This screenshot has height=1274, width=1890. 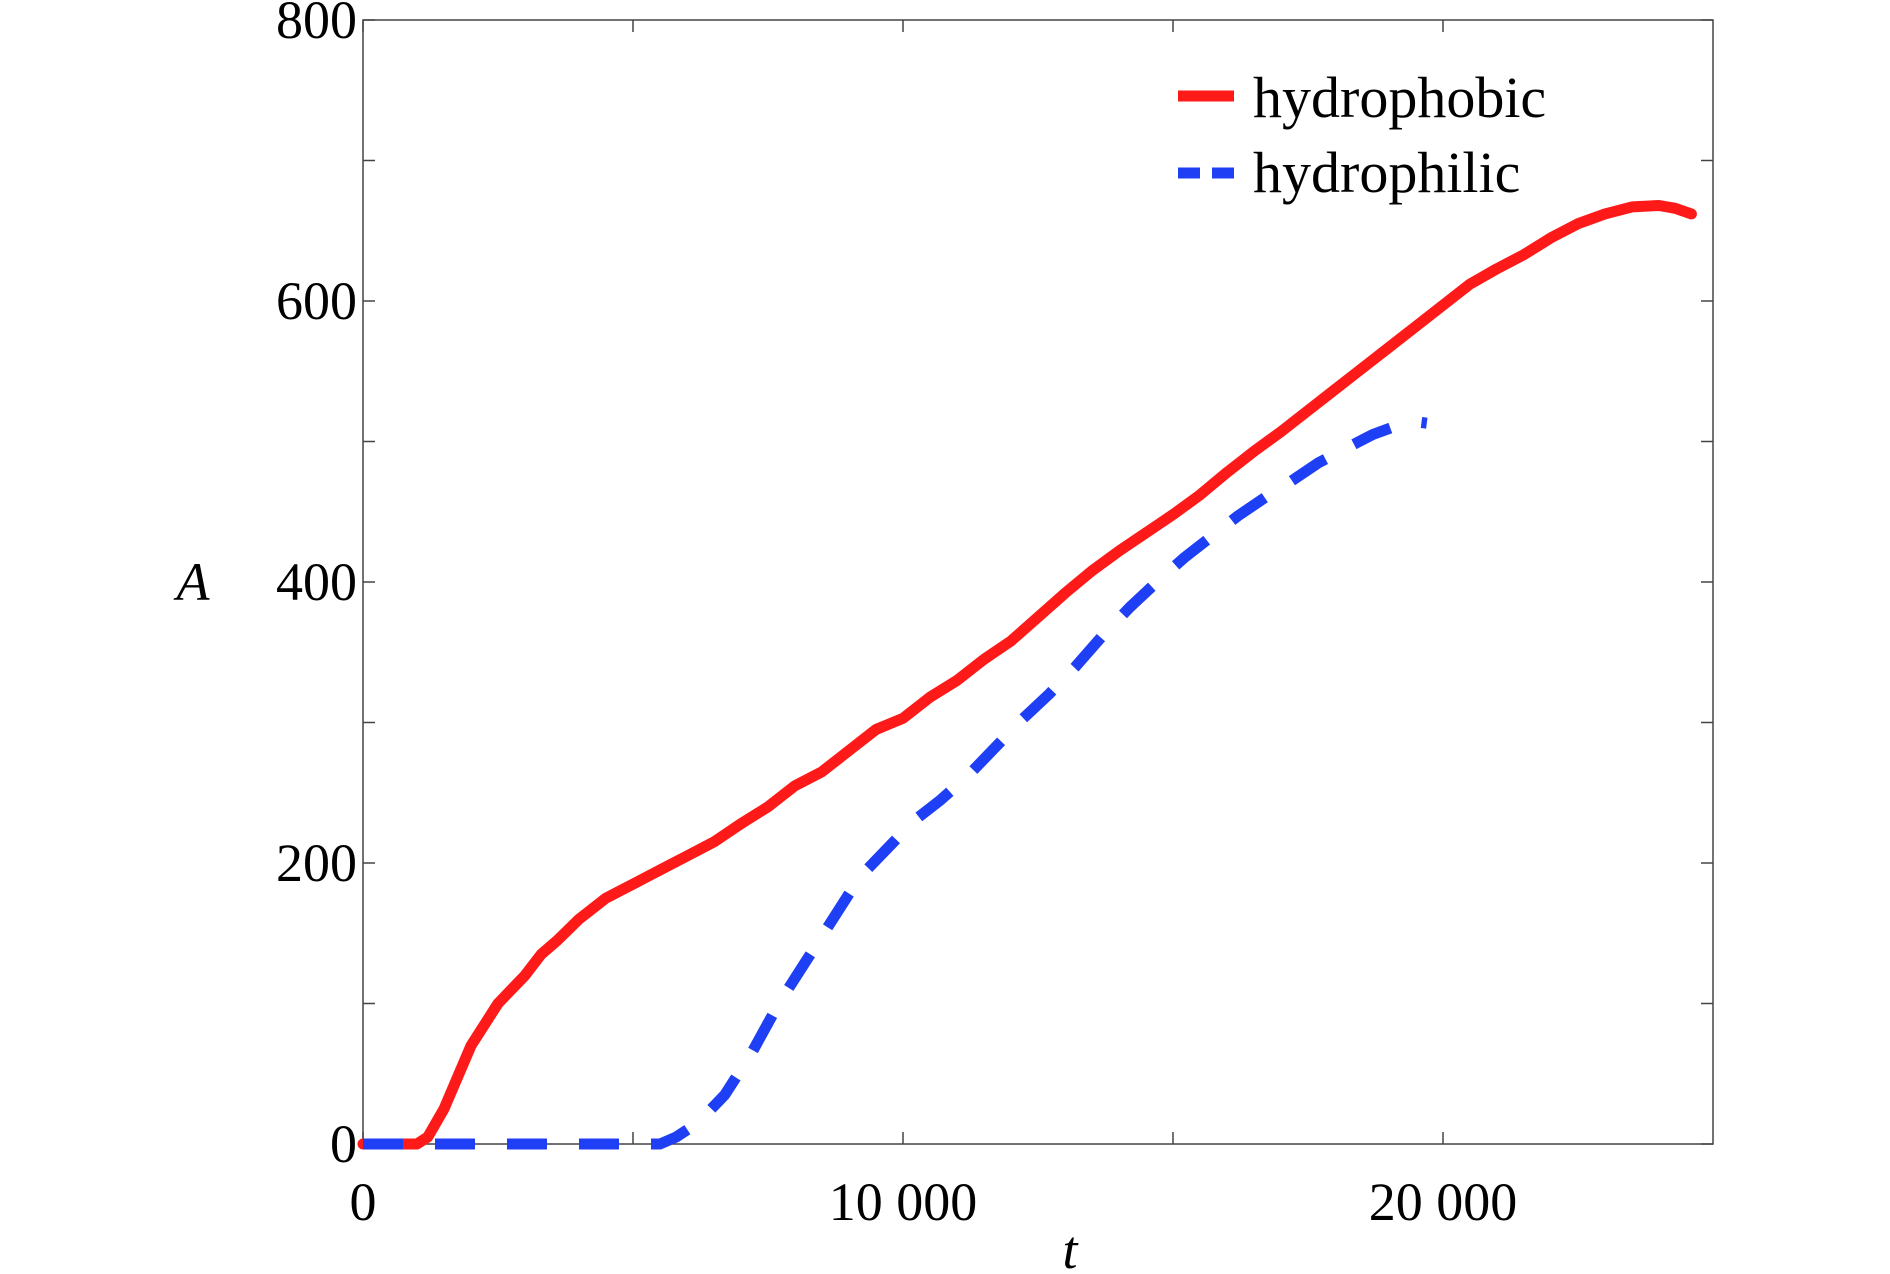 I want to click on x-axis-title: t, so click(x=1070, y=1247).